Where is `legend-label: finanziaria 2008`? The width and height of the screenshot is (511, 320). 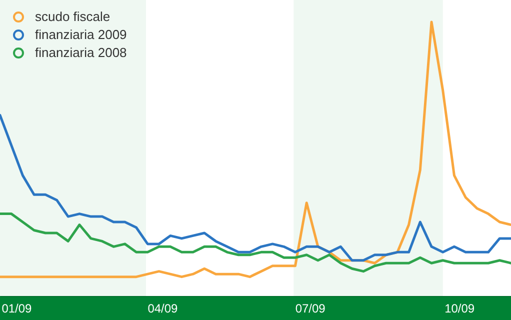
legend-label: finanziaria 2008 is located at coordinates (81, 52).